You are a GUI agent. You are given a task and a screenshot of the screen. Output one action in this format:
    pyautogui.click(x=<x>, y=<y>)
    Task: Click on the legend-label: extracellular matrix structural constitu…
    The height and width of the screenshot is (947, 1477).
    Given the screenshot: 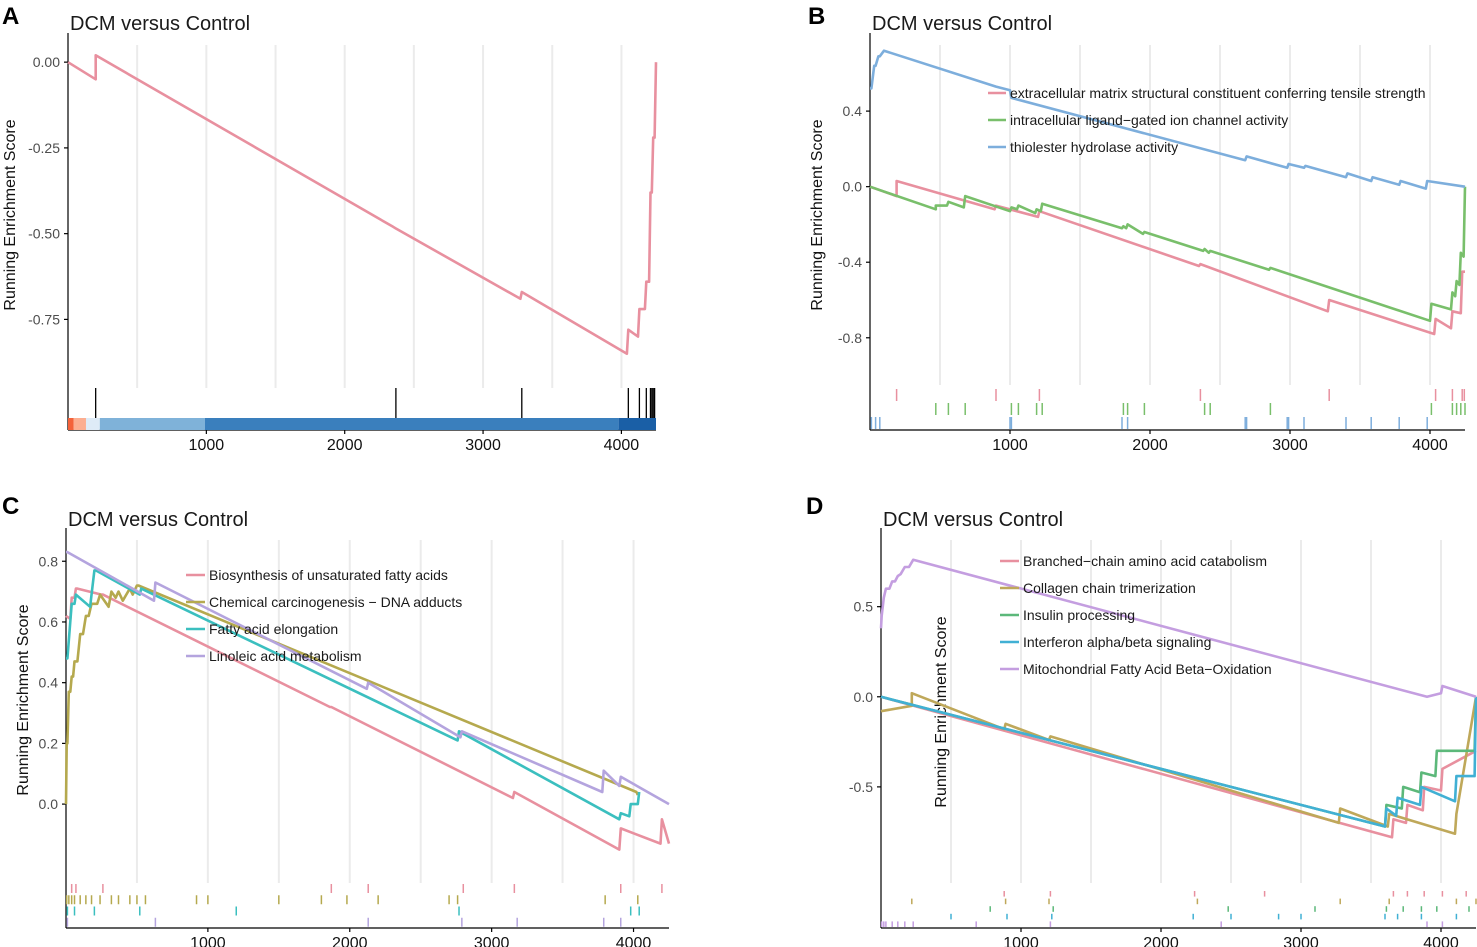 What is the action you would take?
    pyautogui.click(x=1218, y=93)
    